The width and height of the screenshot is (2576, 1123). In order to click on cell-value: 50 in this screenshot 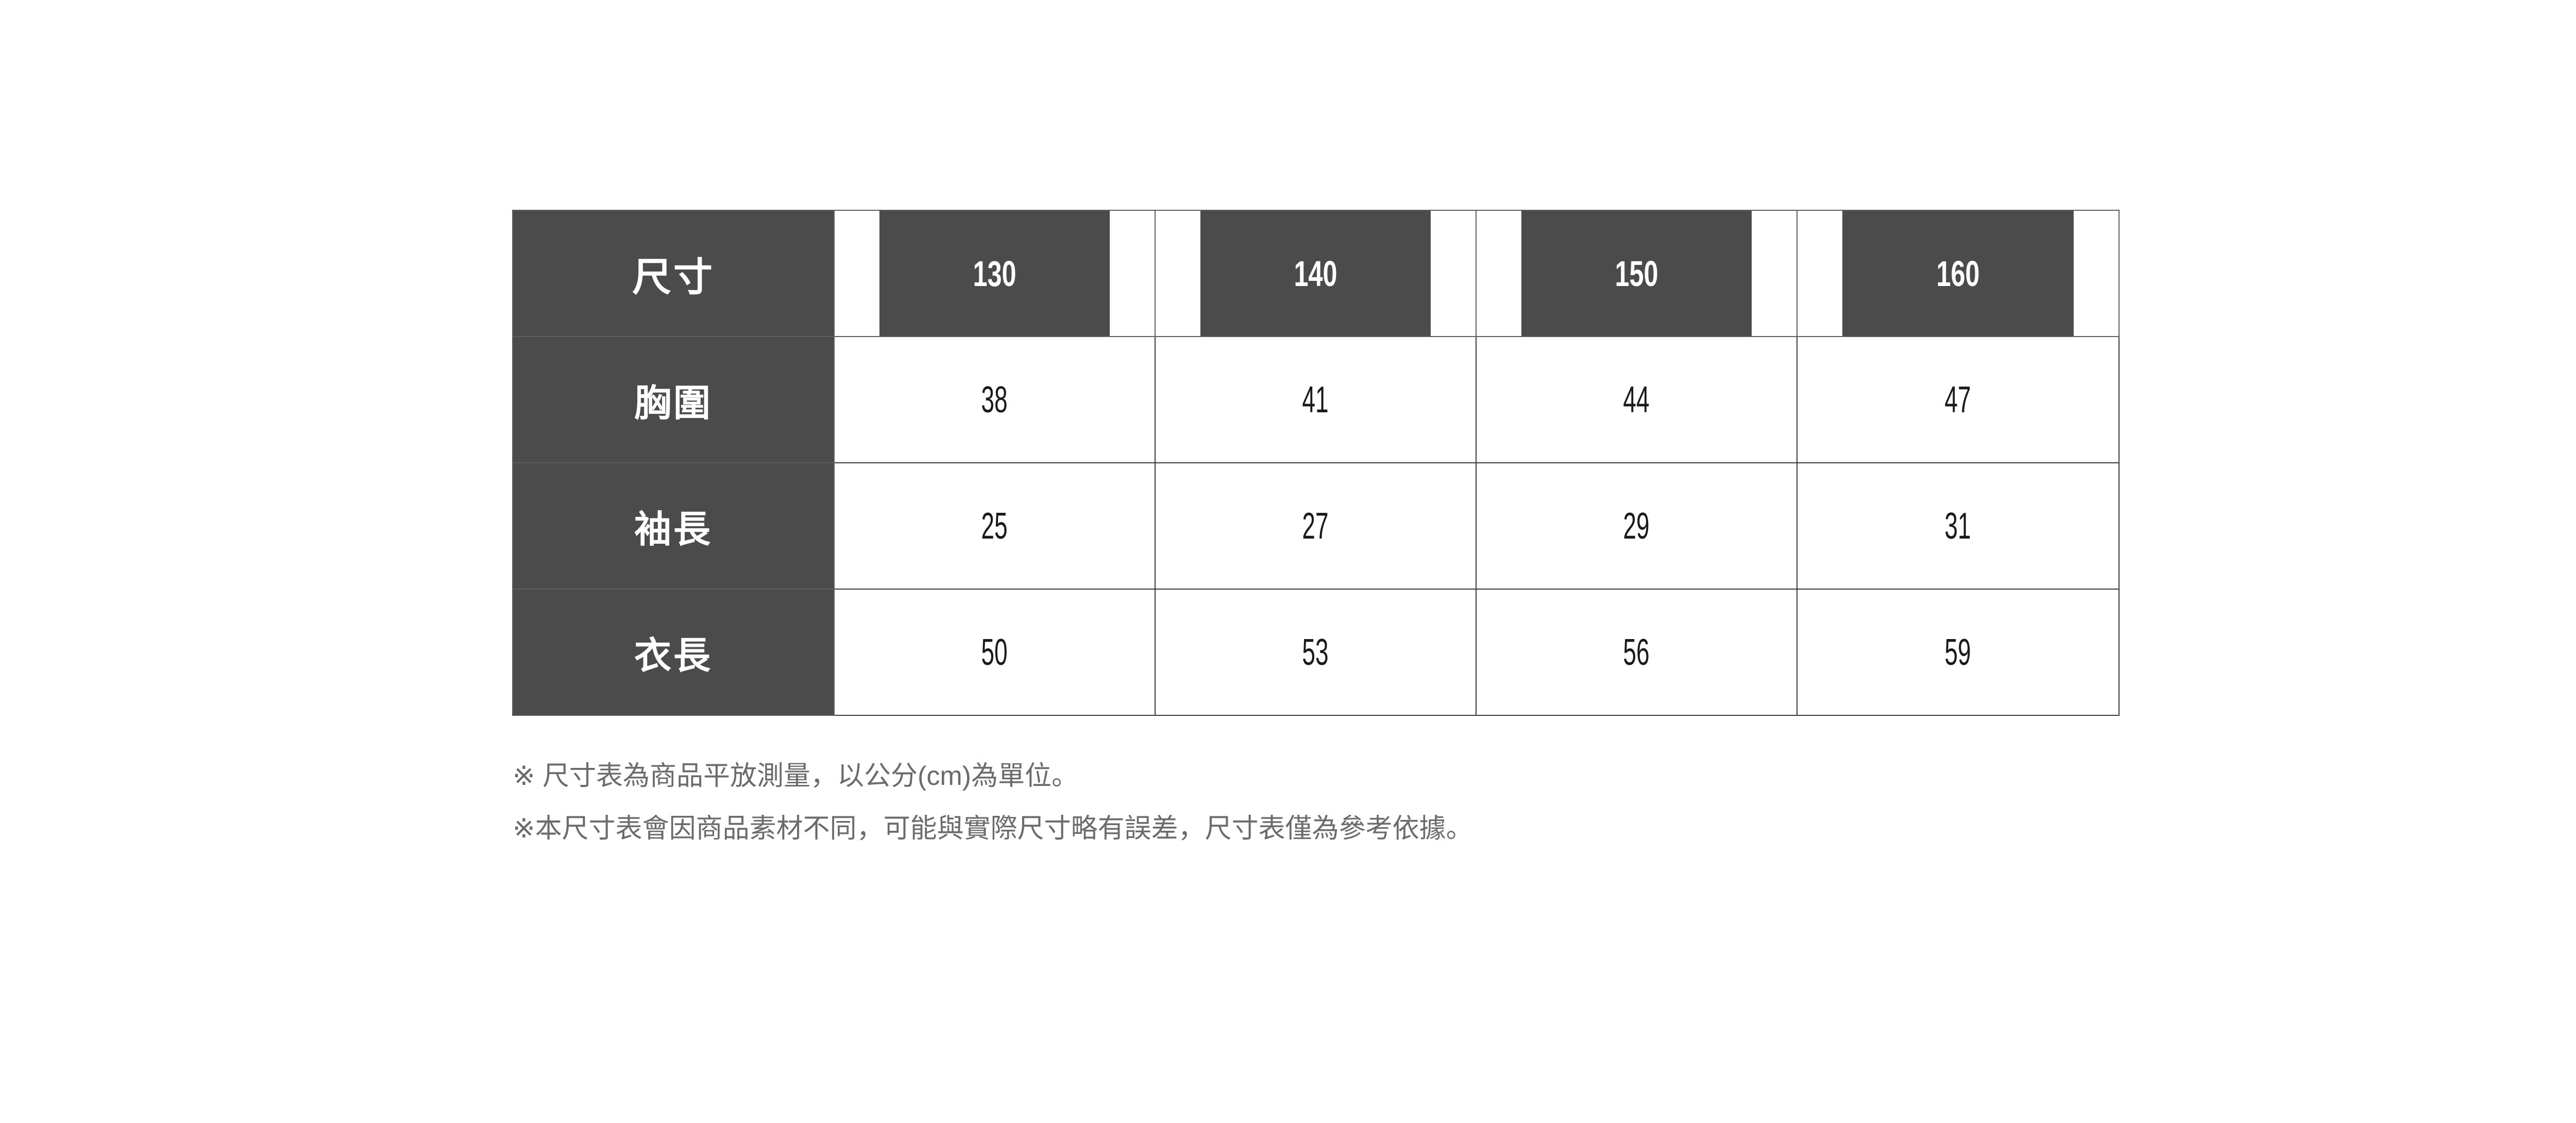, I will do `click(994, 652)`.